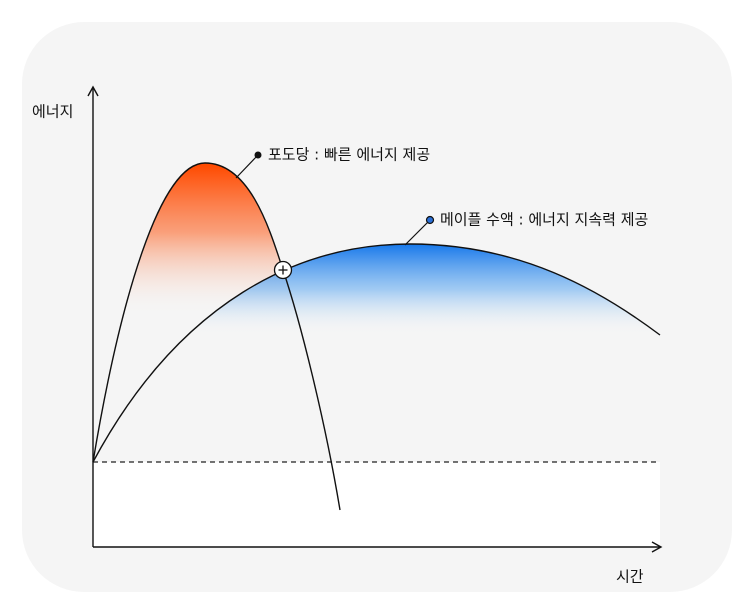 The height and width of the screenshot is (609, 745). I want to click on maple-dot, so click(430, 220).